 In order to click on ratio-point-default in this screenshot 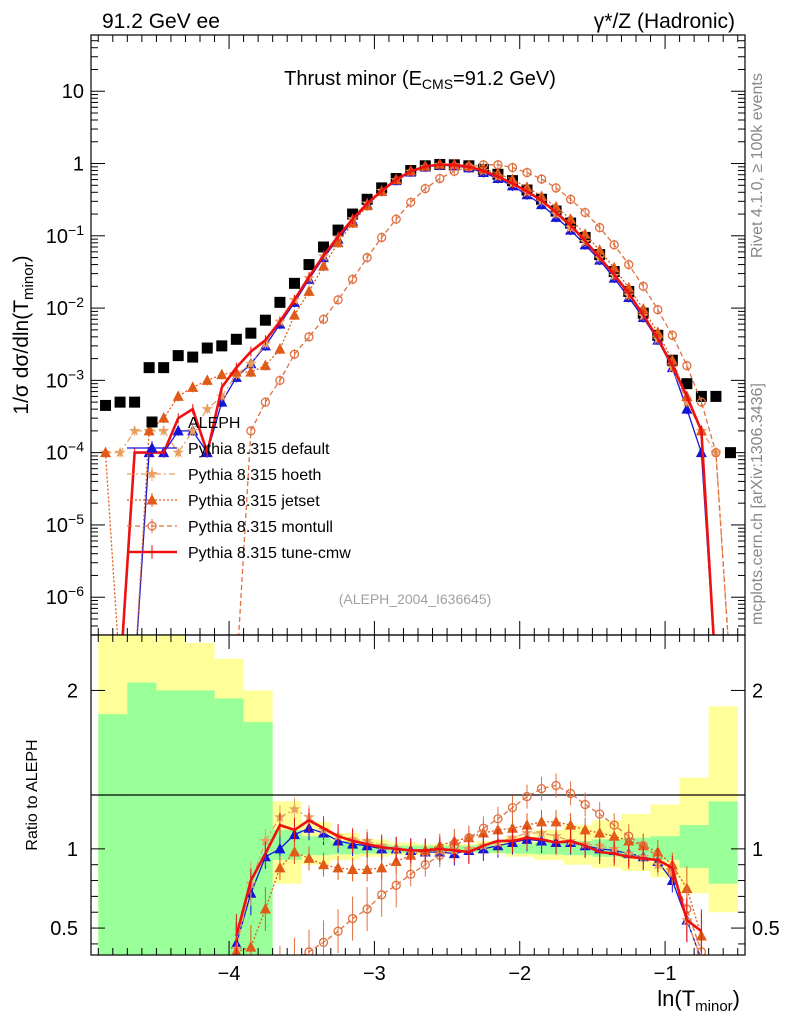, I will do `click(280, 848)`.